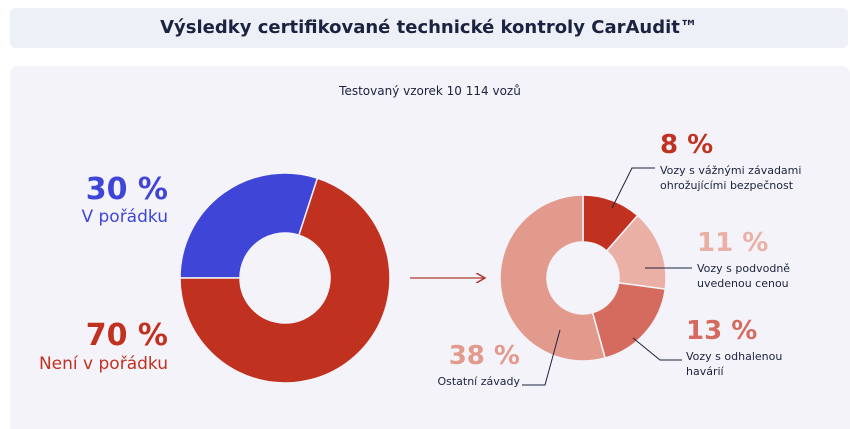 This screenshot has width=850, height=429. Describe the element at coordinates (430, 91) in the screenshot. I see `subtitle: Testovaný vzorek 10 114 vozů` at that location.